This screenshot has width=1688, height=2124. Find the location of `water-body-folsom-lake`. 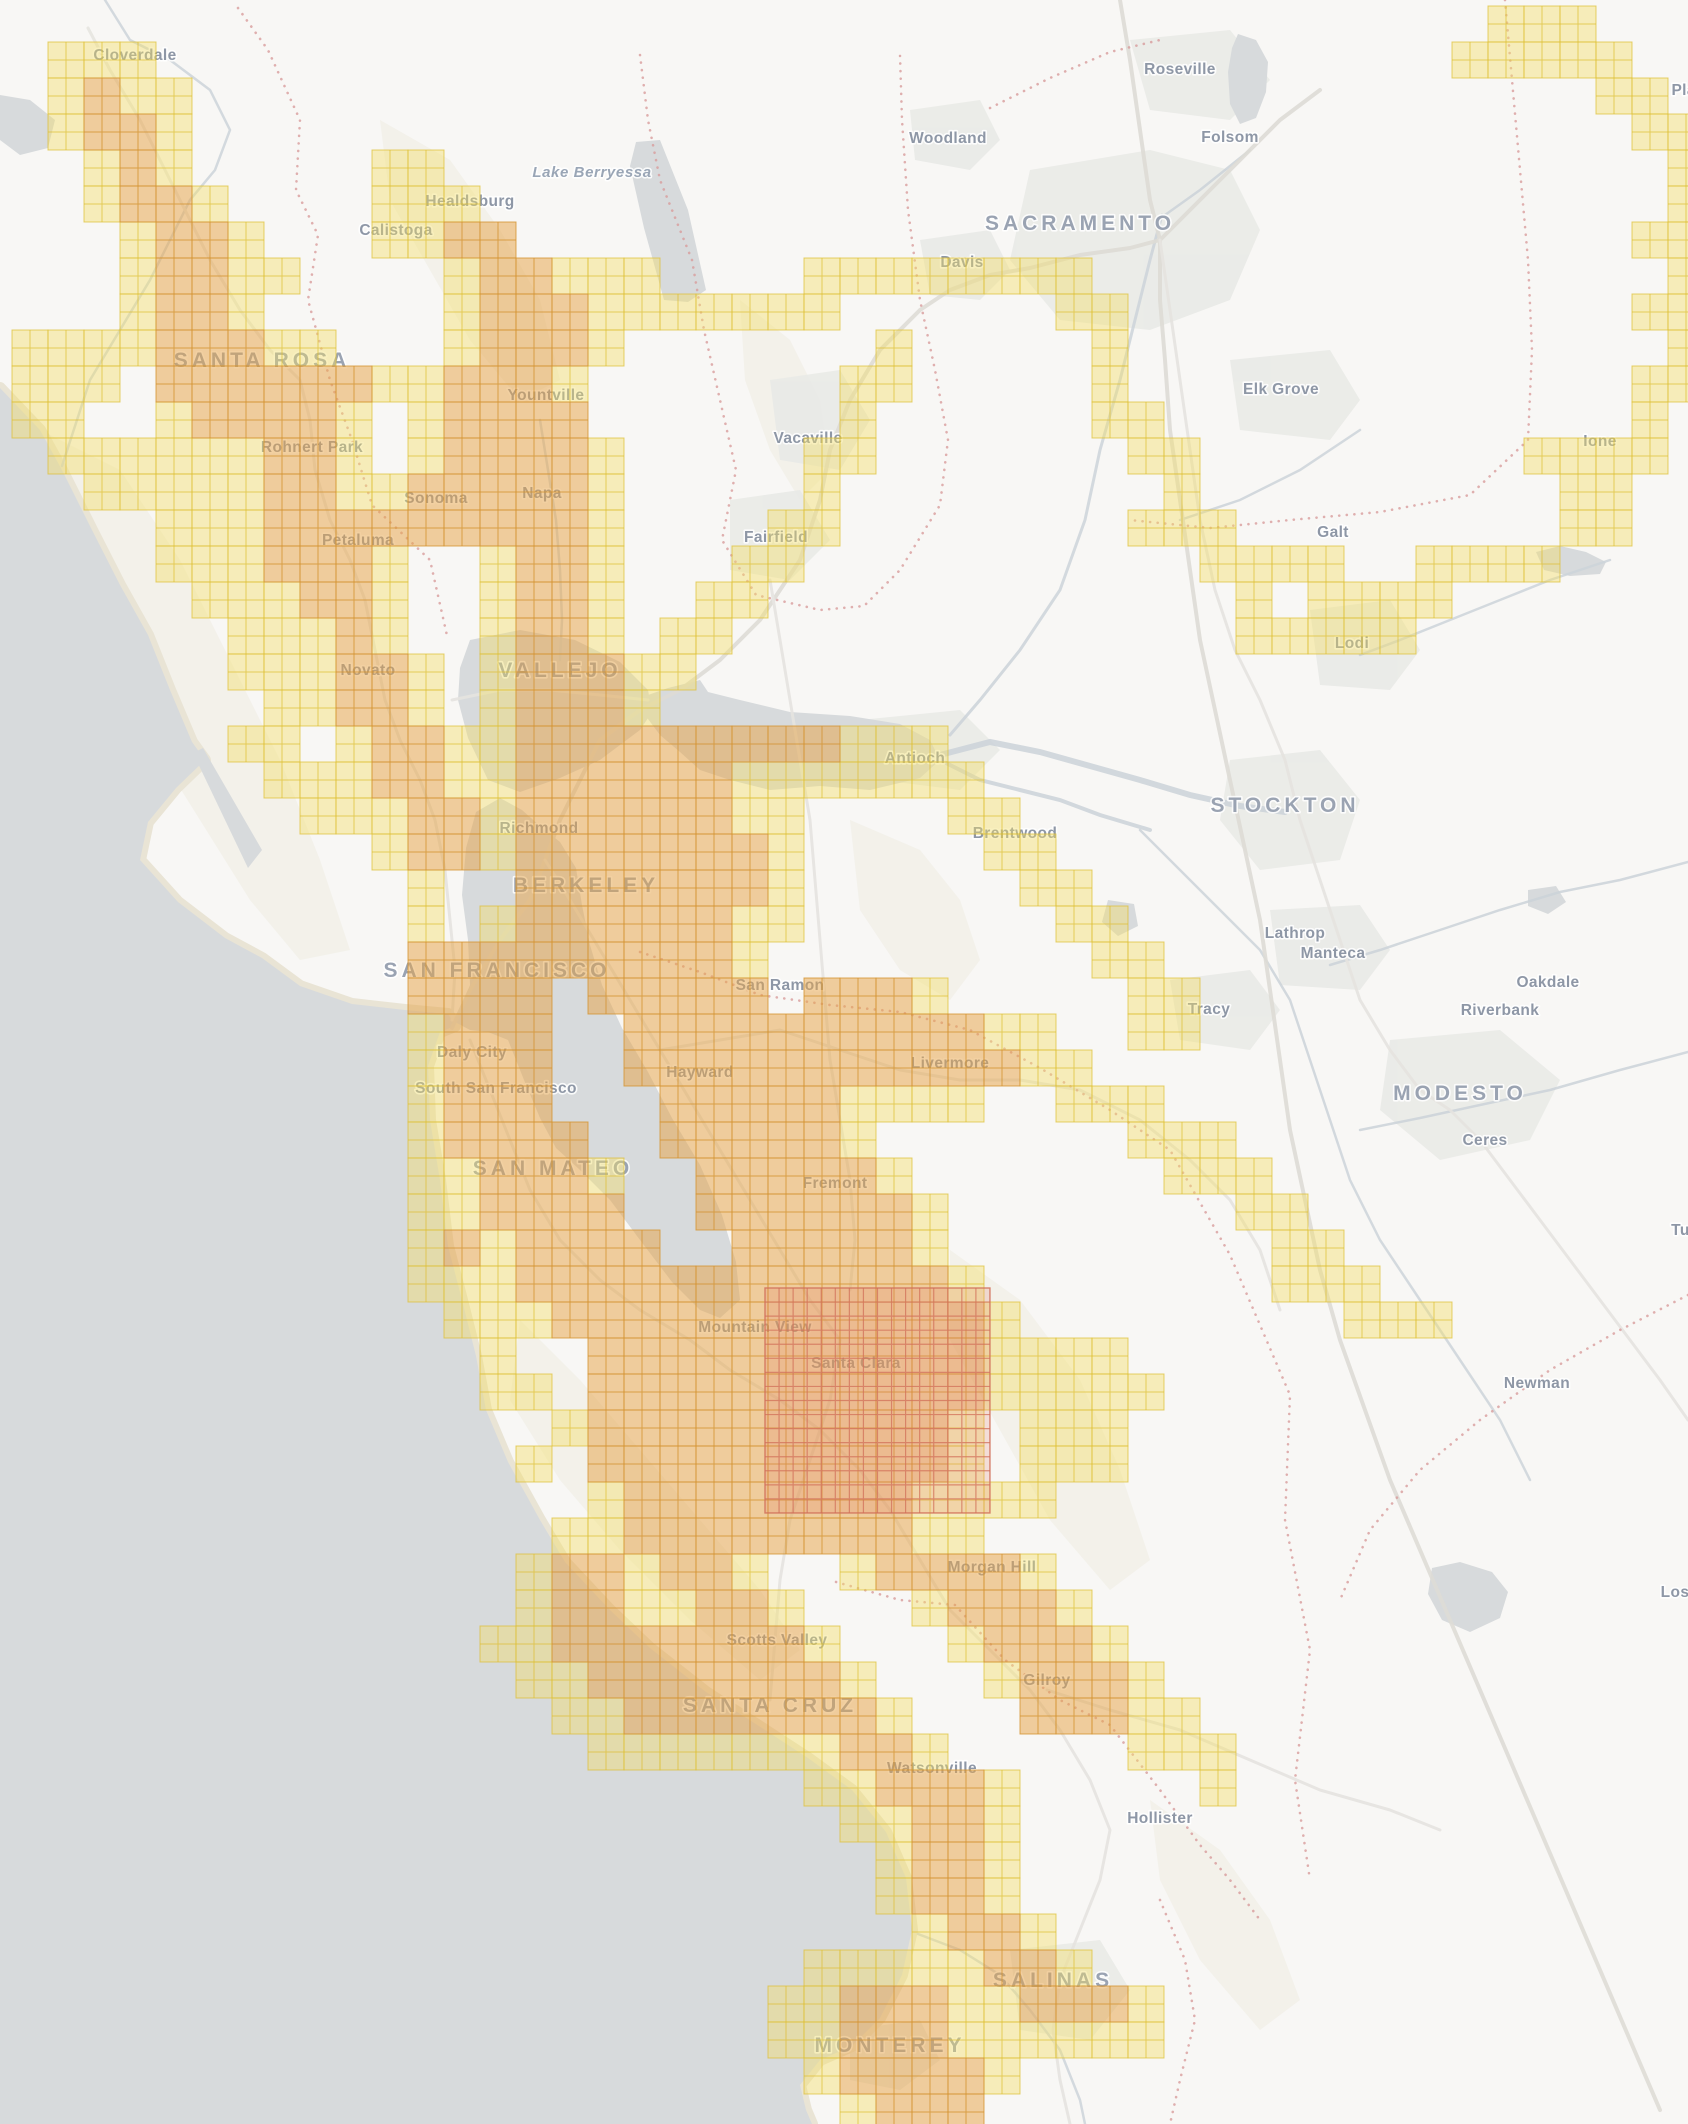

water-body-folsom-lake is located at coordinates (1248, 79).